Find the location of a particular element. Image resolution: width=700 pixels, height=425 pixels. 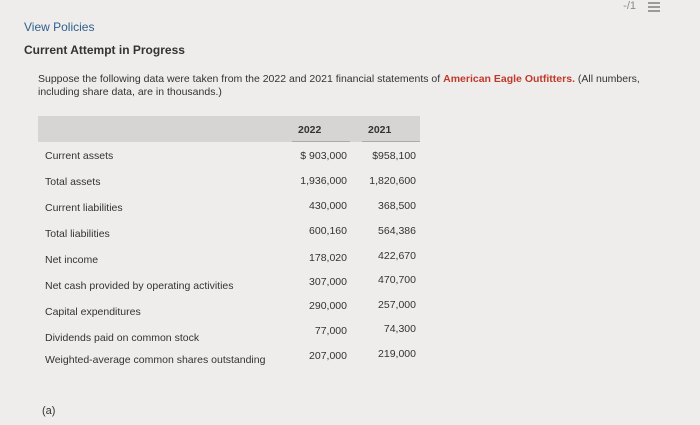

cell-2021: 74,300 is located at coordinates (399, 329).